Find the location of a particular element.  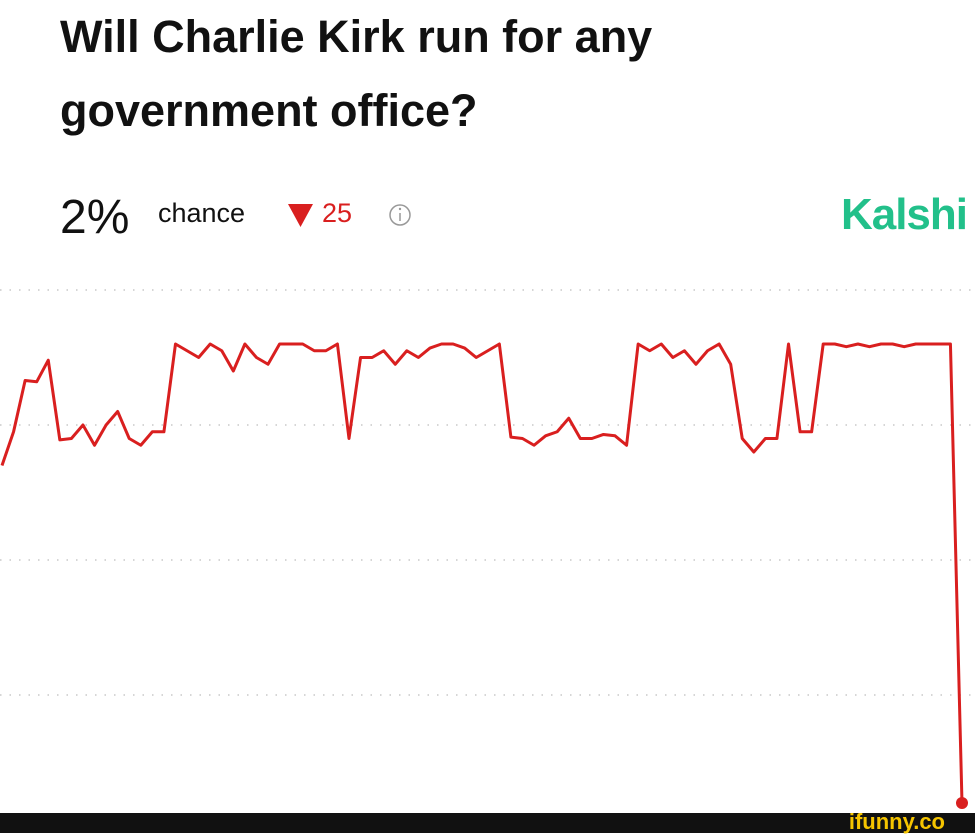

footer-bar: ifunny.co is located at coordinates (487, 821).